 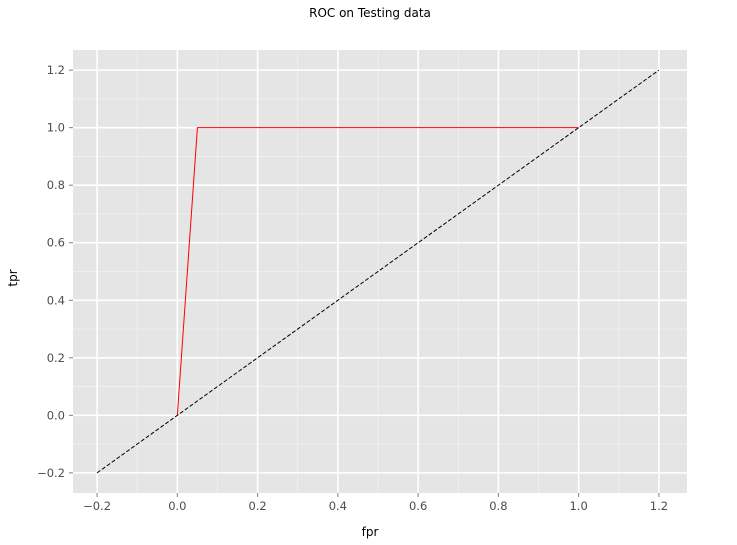 What do you see at coordinates (659, 506) in the screenshot?
I see `x-tick-label: 1.2` at bounding box center [659, 506].